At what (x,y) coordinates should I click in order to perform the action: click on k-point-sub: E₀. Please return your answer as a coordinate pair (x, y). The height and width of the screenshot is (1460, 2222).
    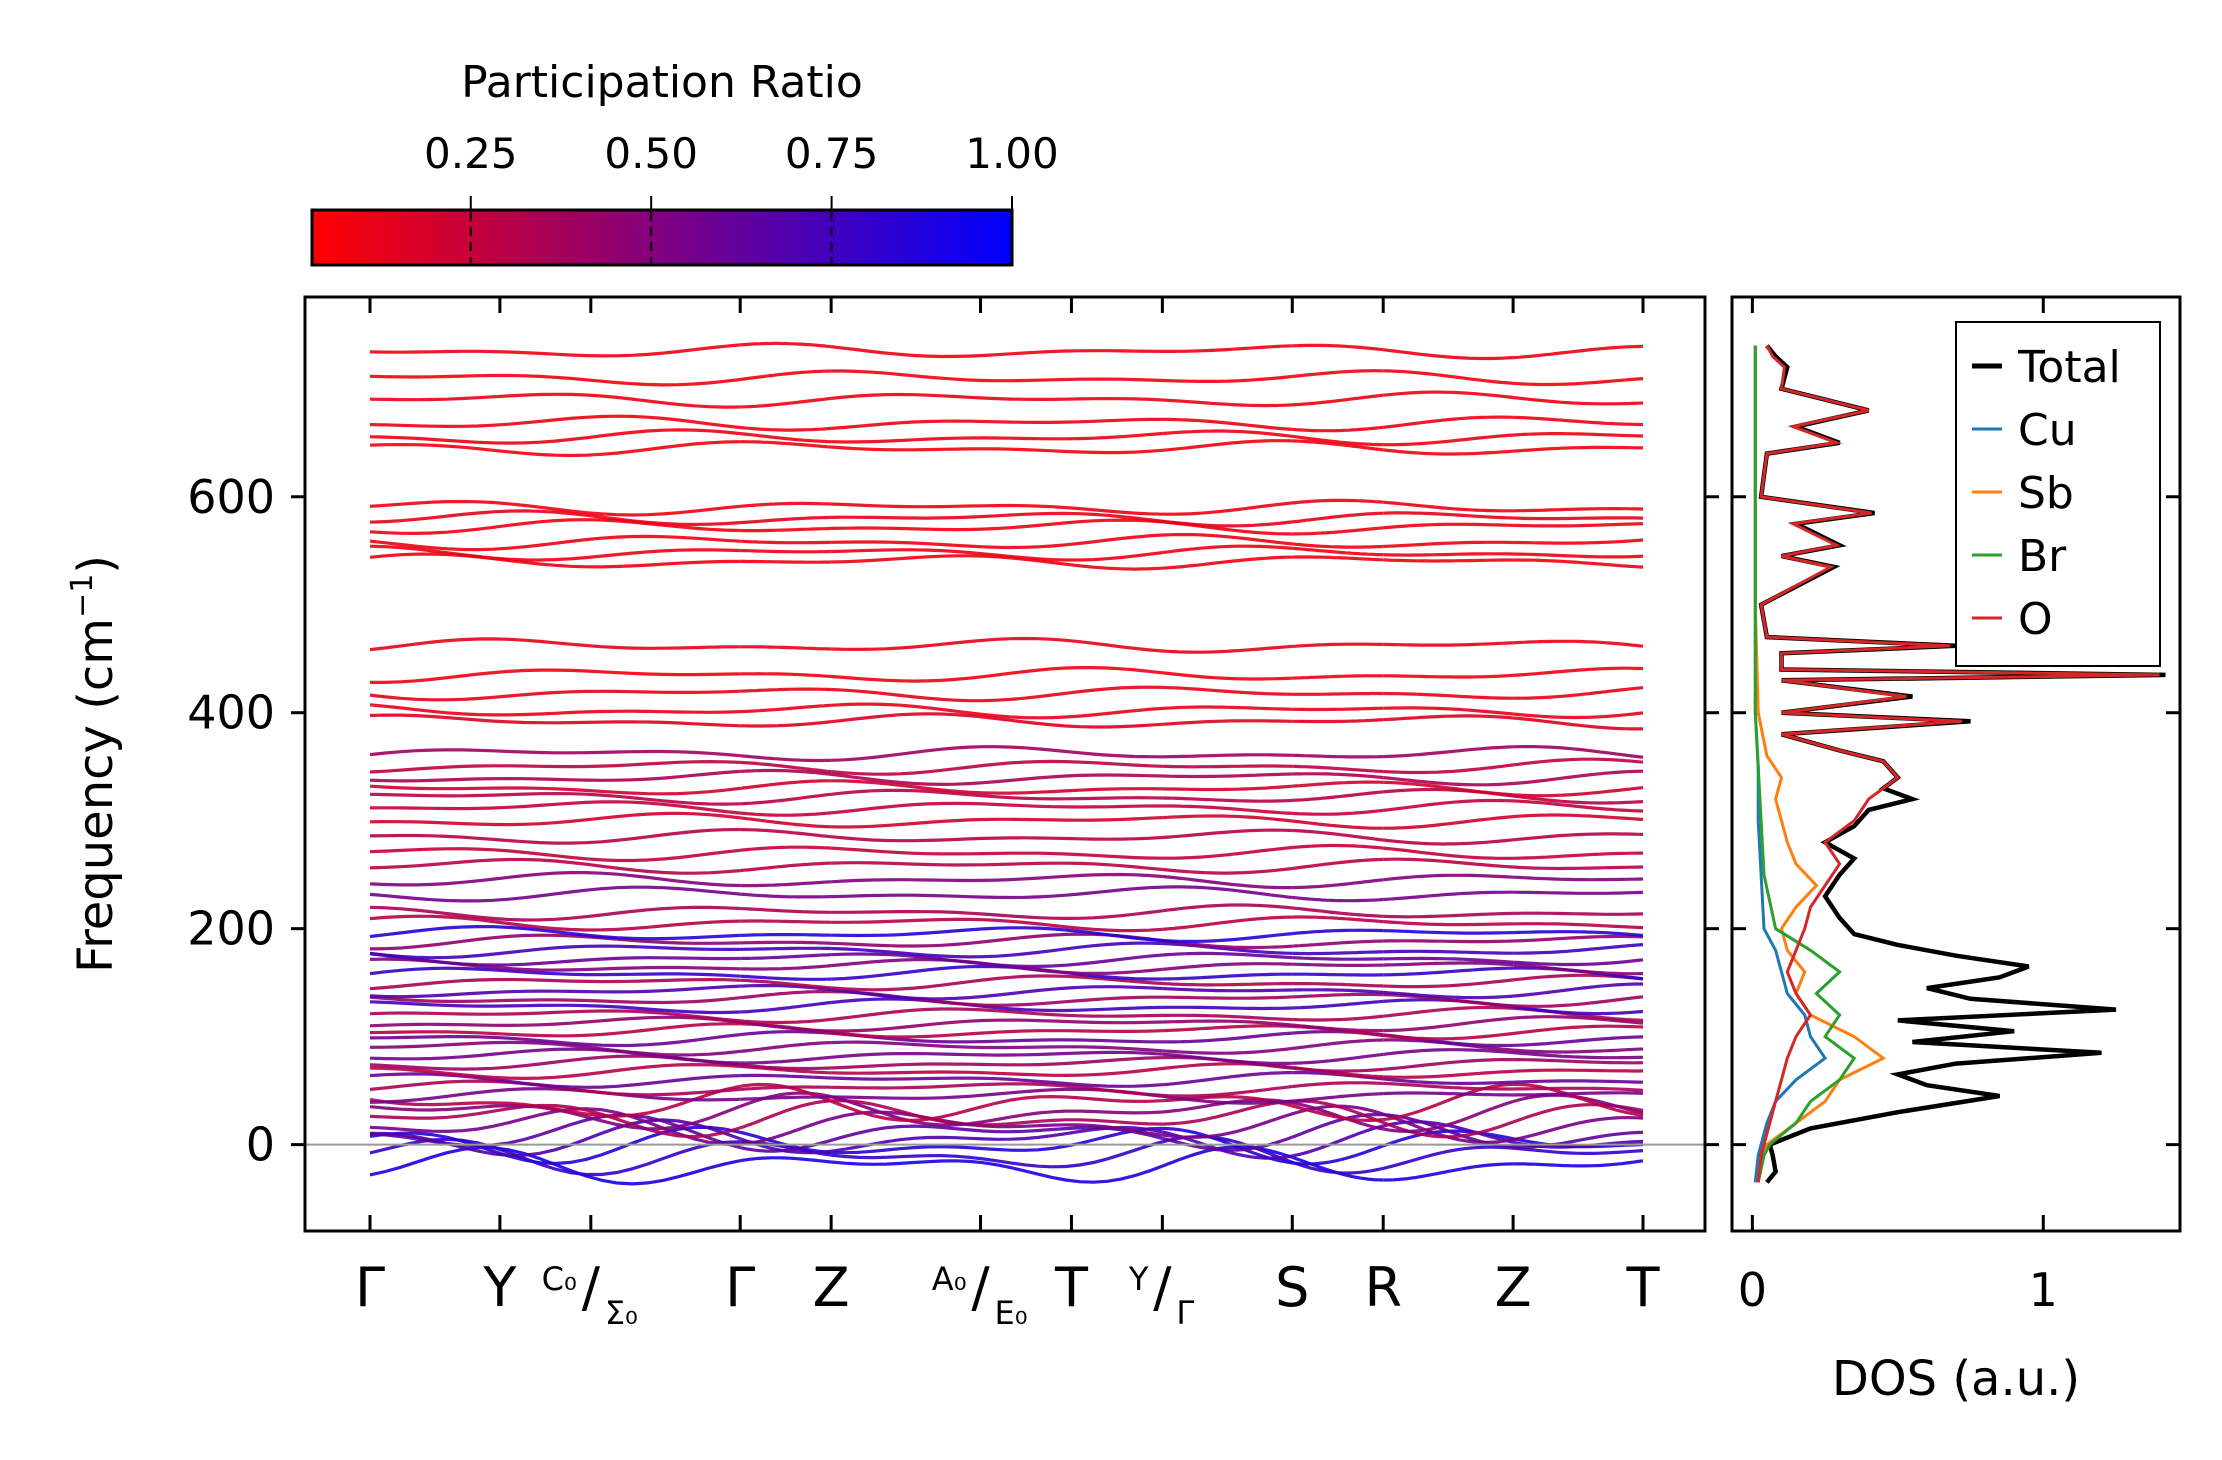
    Looking at the image, I should click on (1011, 1313).